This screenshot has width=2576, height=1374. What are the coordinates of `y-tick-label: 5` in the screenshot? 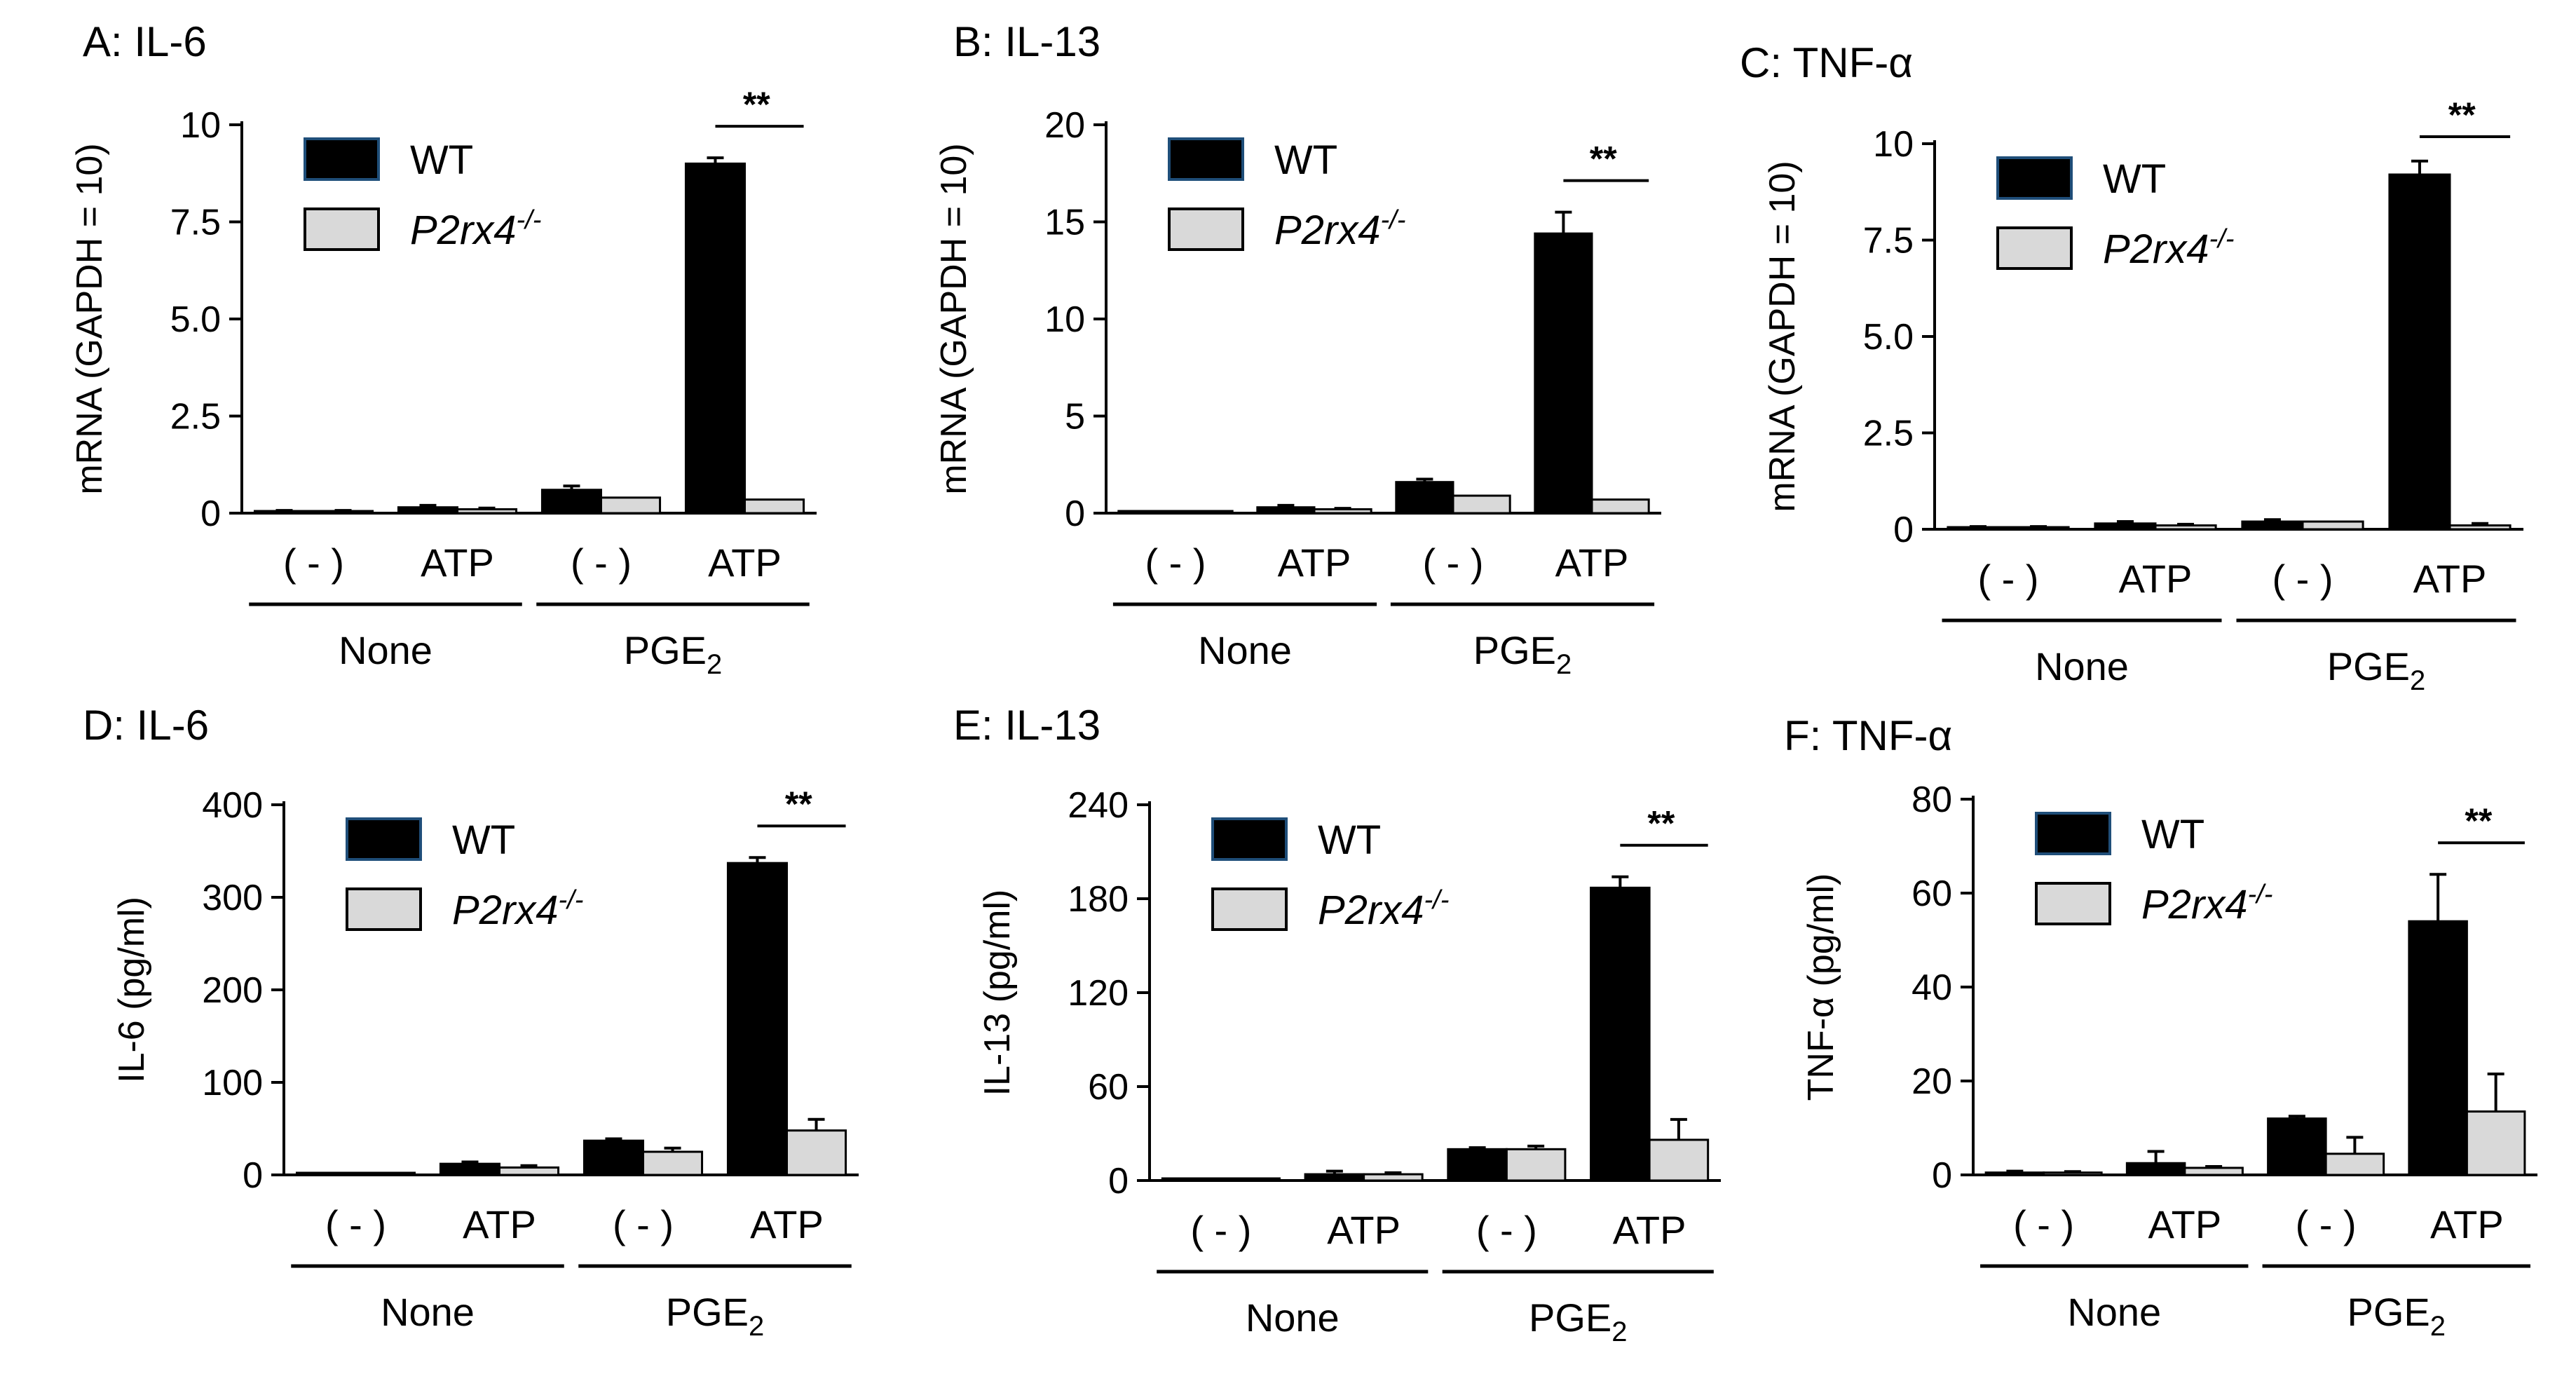 It's located at (1075, 417).